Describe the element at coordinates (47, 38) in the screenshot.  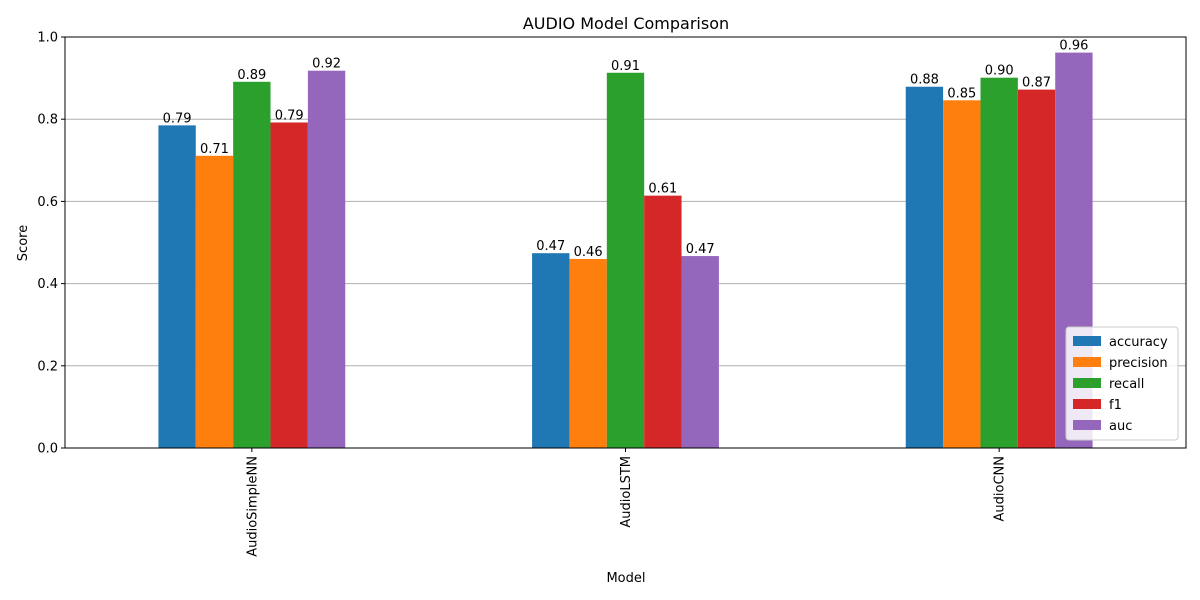
I see `y-tick-label: 1.0` at that location.